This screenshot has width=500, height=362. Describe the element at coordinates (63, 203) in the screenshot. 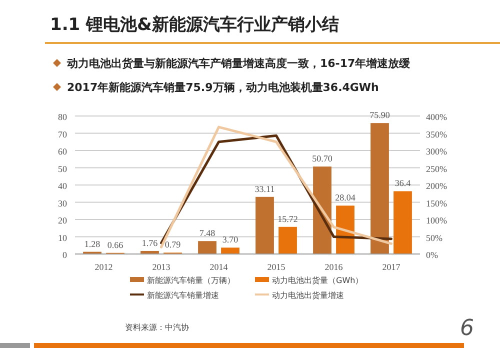

I see `y-tick-label: 30` at that location.